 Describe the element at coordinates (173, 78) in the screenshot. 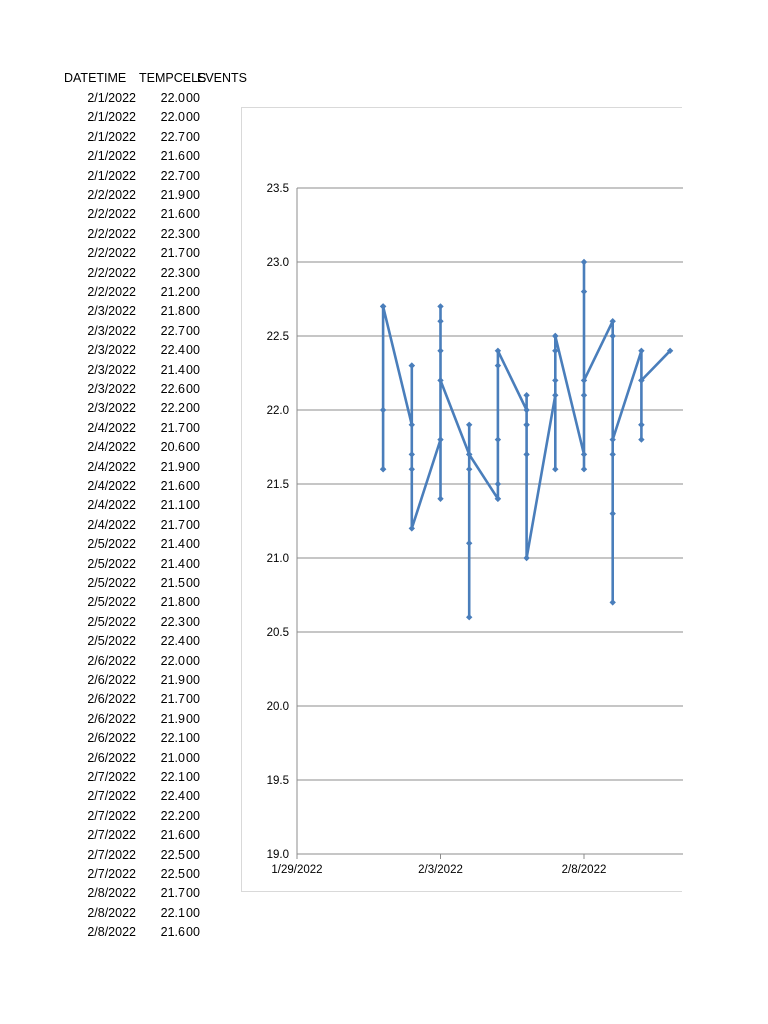

I see `header-tempcels: TEMPCELS` at that location.